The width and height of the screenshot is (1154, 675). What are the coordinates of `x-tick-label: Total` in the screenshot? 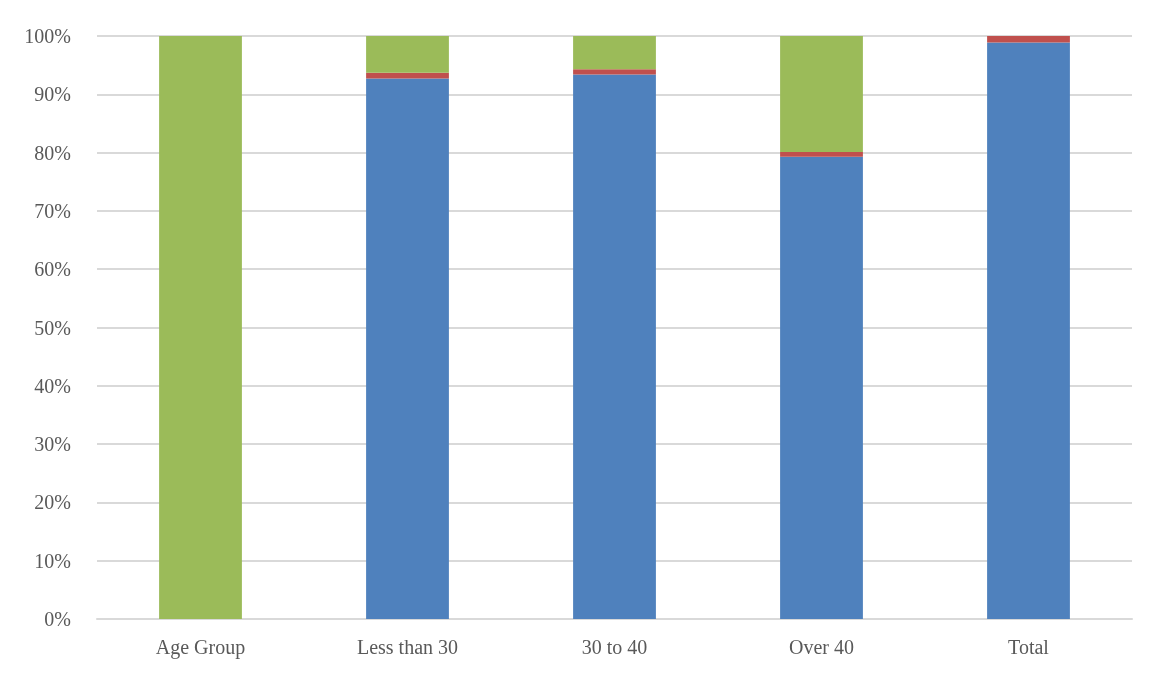 It's located at (1029, 647).